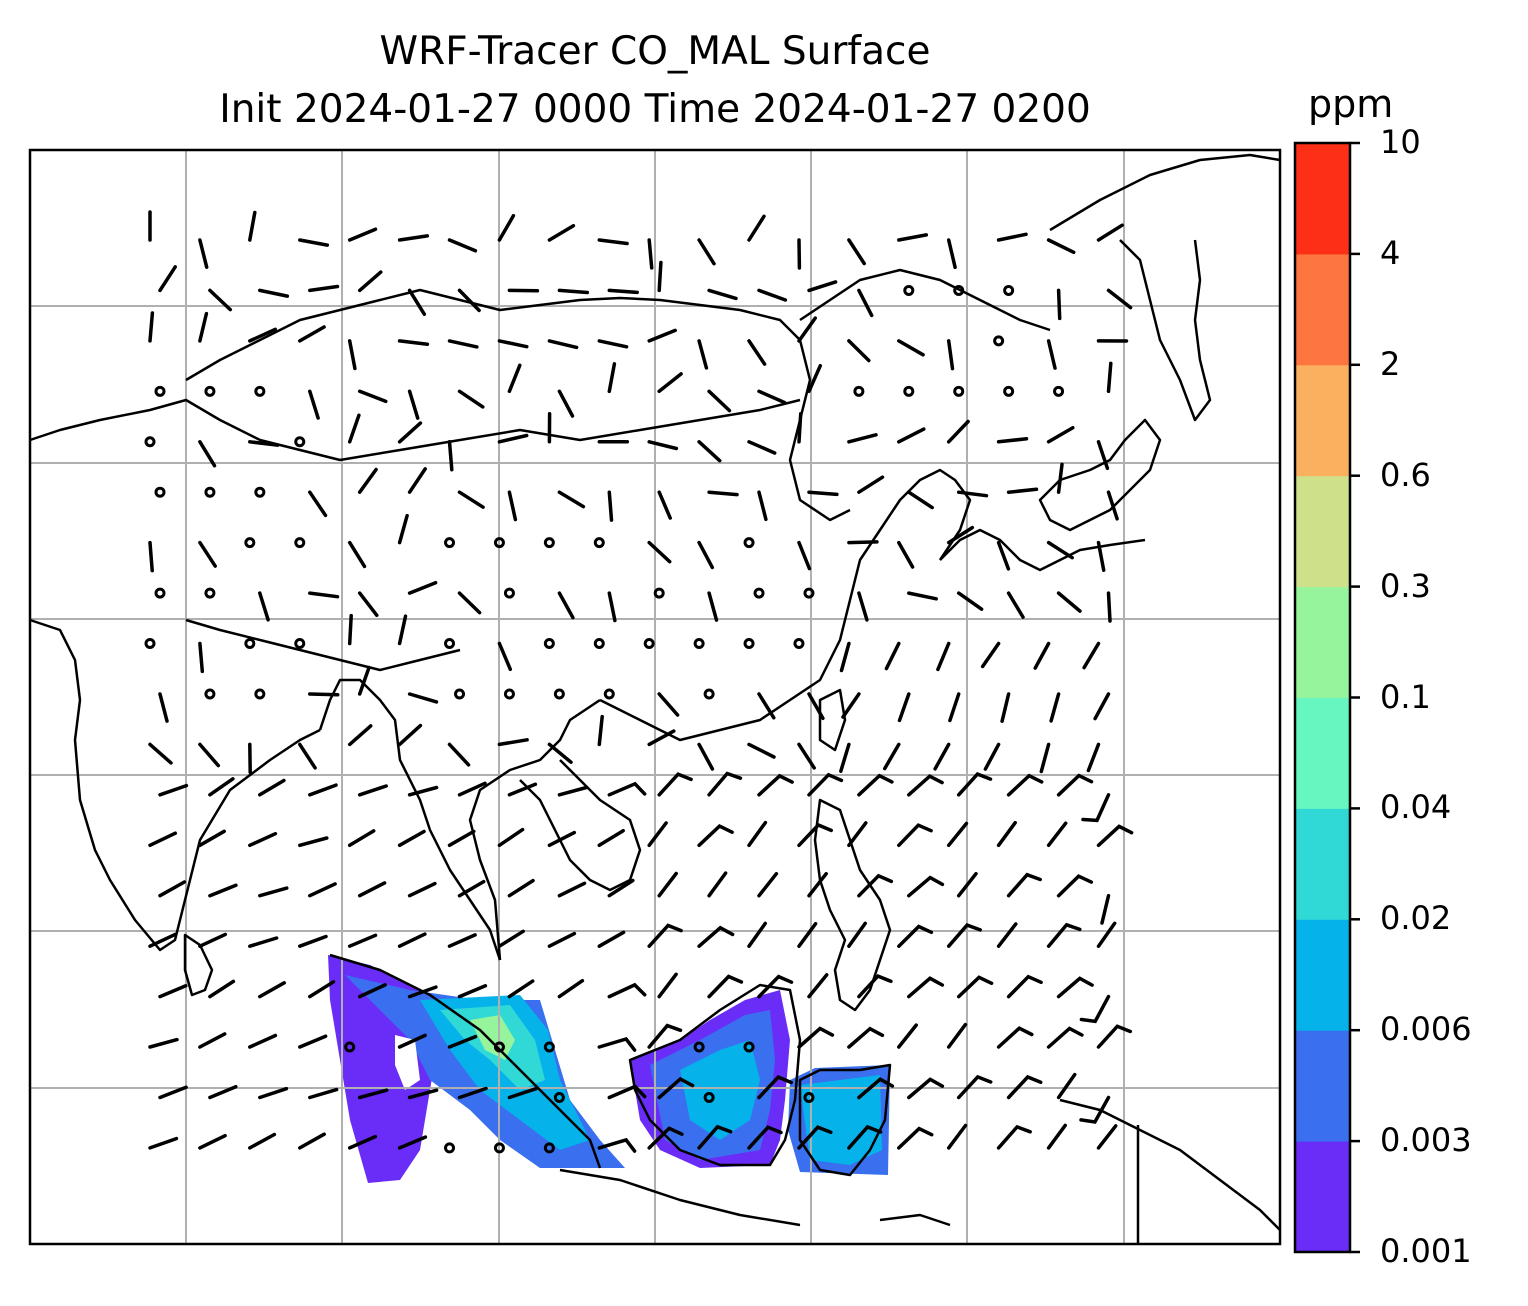  I want to click on colorbar-tick-label: 10, so click(1400, 142).